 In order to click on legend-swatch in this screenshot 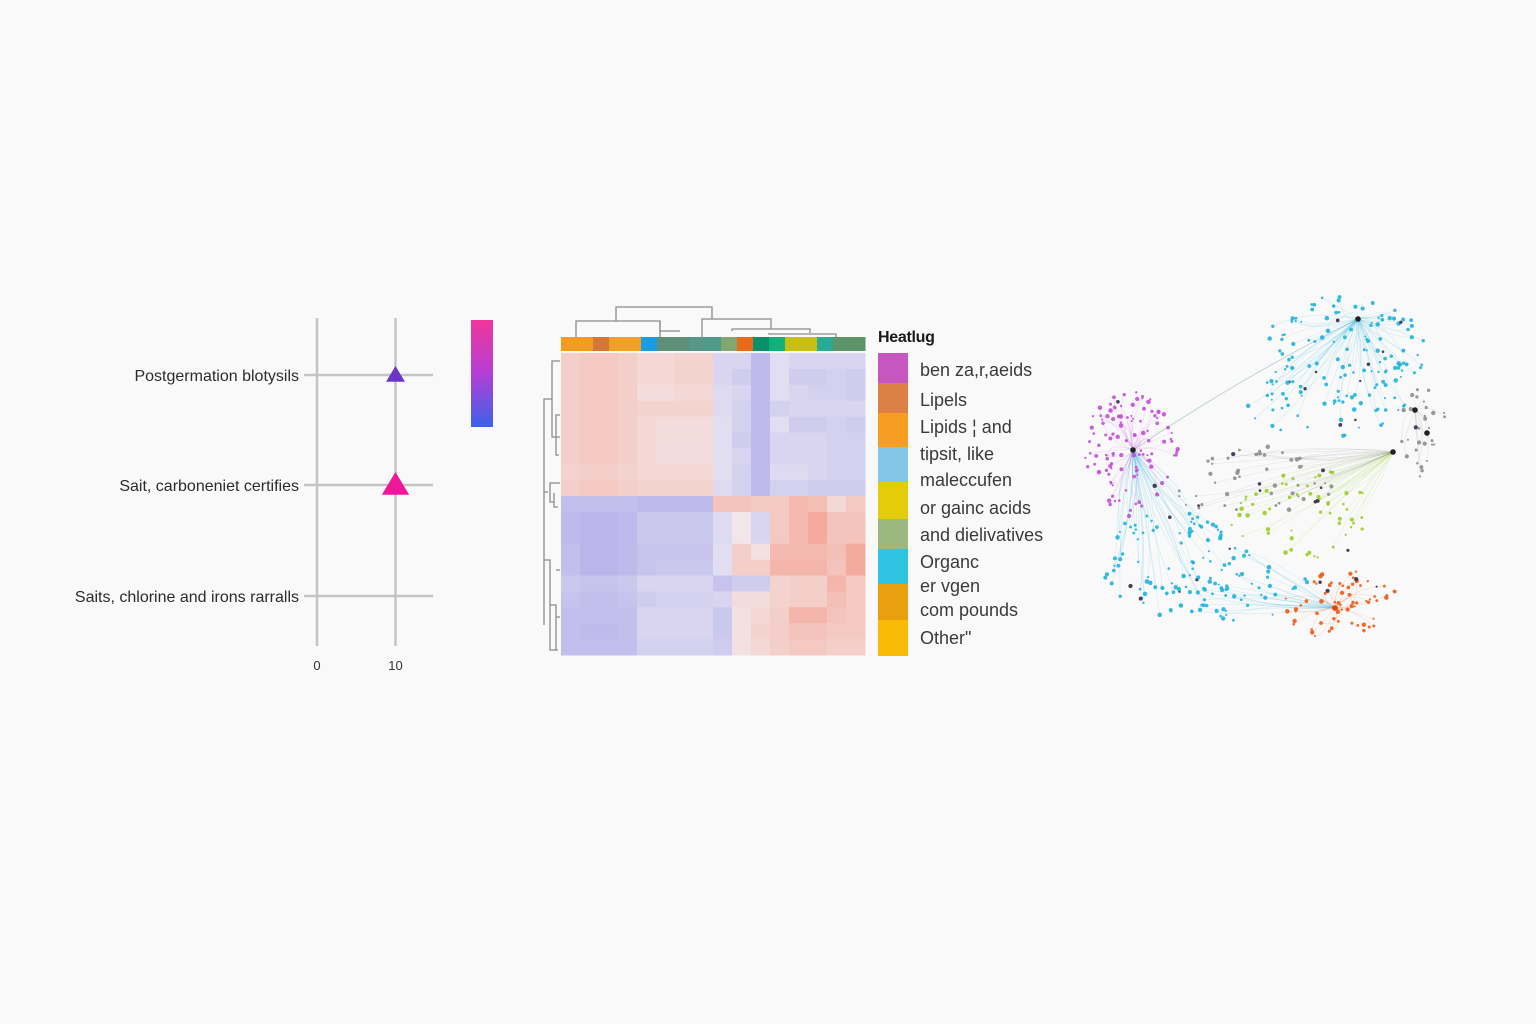, I will do `click(893, 398)`.